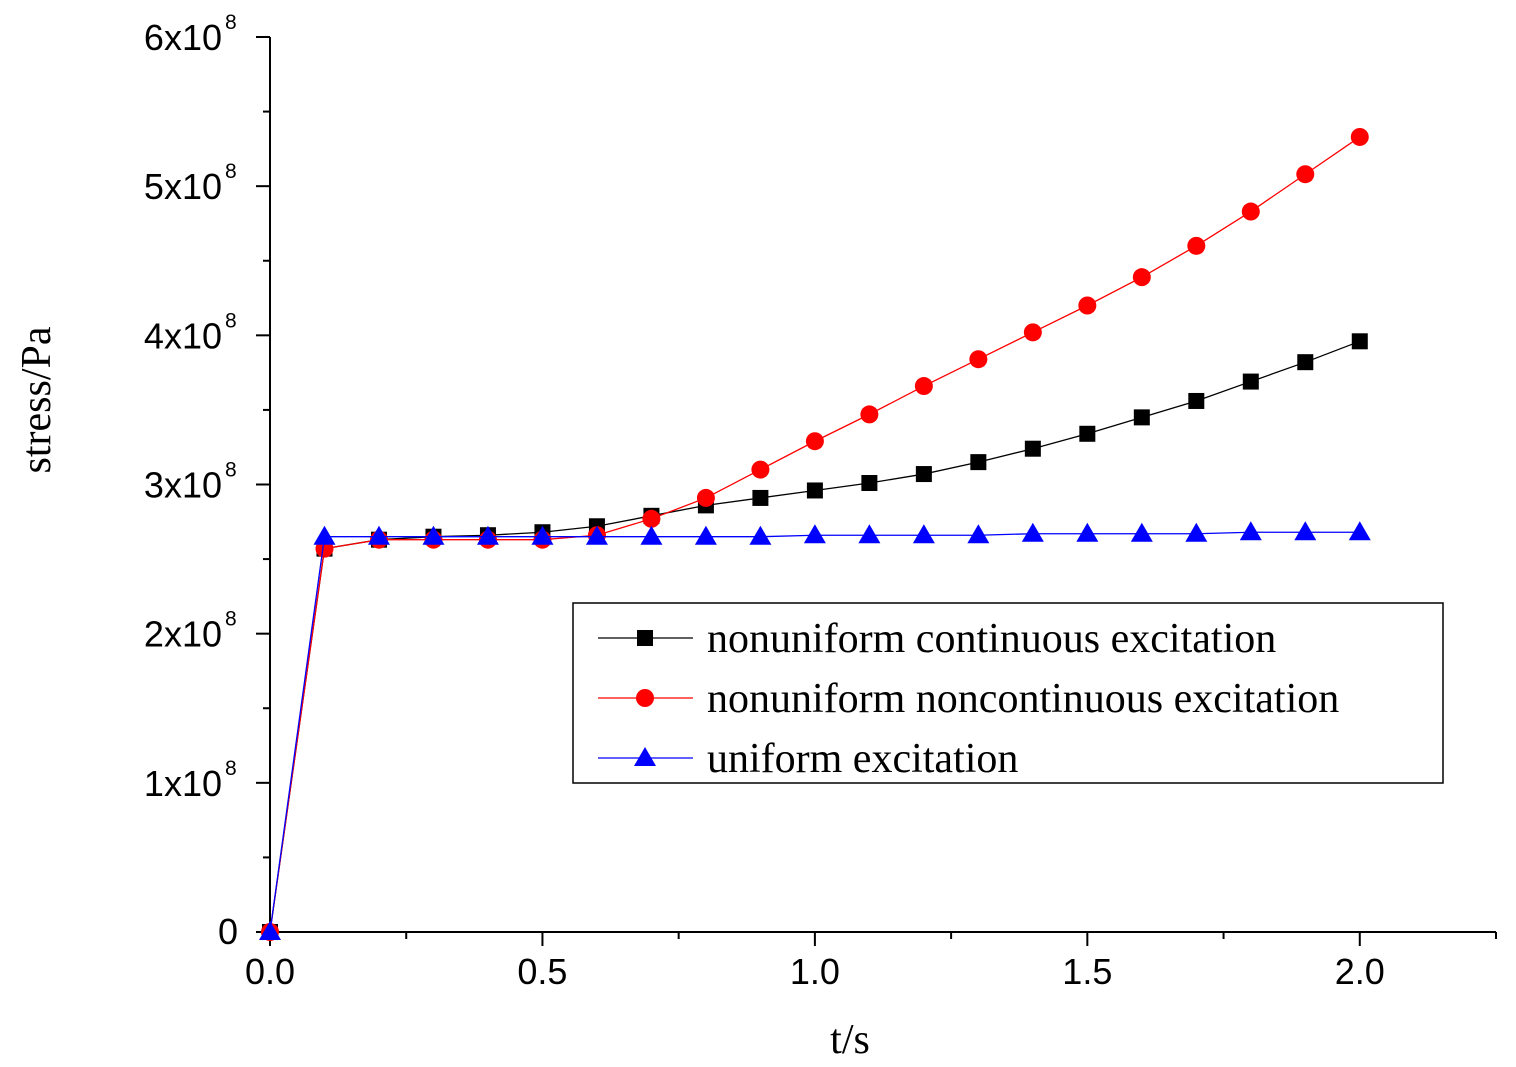 Image resolution: width=1516 pixels, height=1067 pixels. I want to click on legend-label: uniform excitation, so click(862, 759).